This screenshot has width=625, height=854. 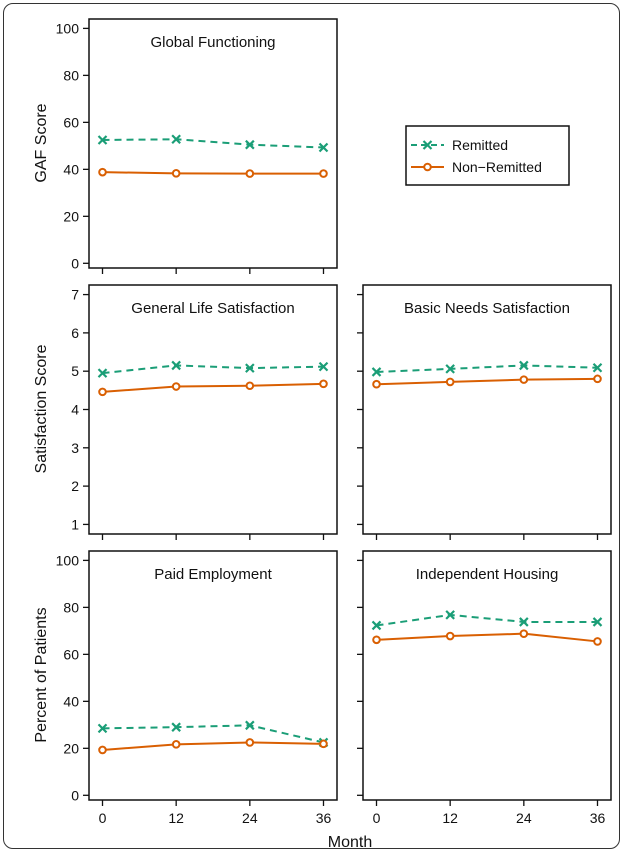 What do you see at coordinates (487, 308) in the screenshot?
I see `panel-title-basic: Basic Needs Satisfaction` at bounding box center [487, 308].